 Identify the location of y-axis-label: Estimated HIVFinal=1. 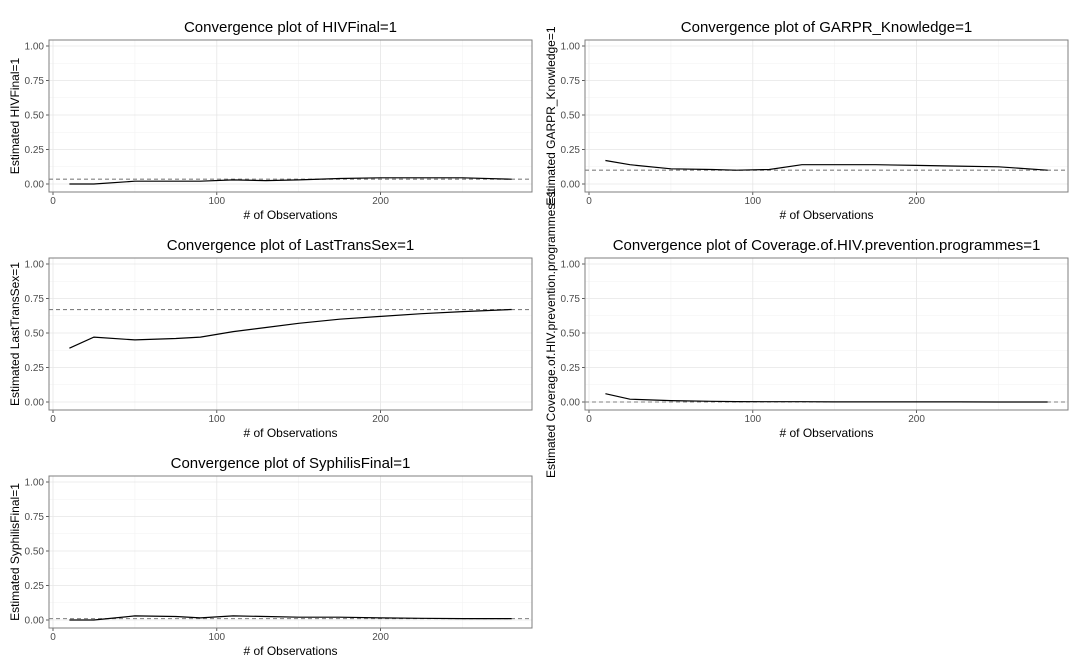
(15, 115).